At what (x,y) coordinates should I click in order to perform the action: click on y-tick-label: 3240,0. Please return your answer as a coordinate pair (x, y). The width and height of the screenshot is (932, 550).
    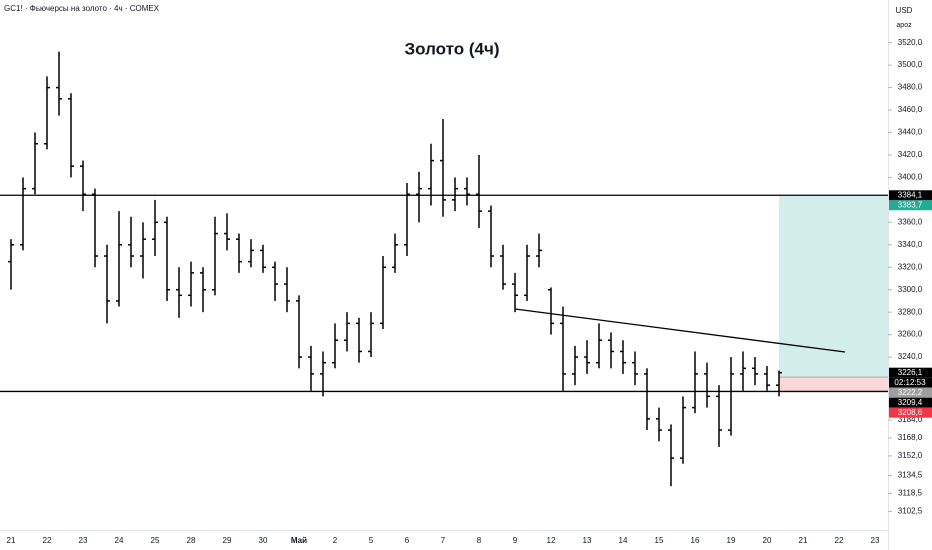
    Looking at the image, I should click on (910, 356).